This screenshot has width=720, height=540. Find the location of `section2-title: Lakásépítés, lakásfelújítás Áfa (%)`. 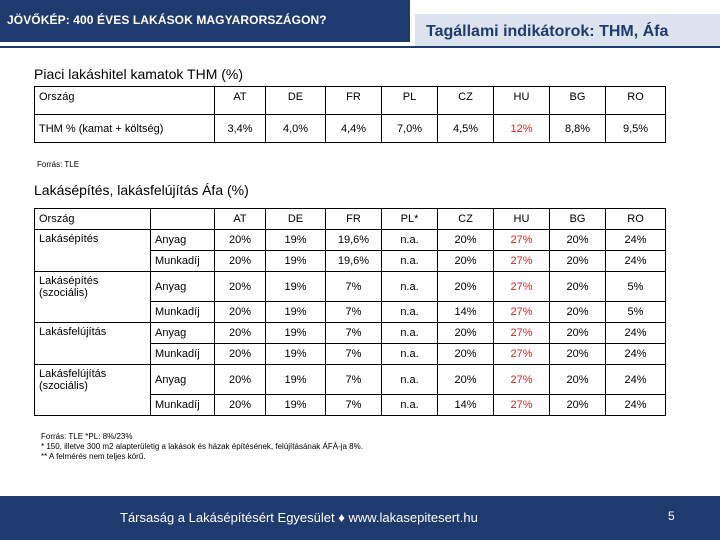

section2-title: Lakásépítés, lakásfelújítás Áfa (%) is located at coordinates (141, 190).